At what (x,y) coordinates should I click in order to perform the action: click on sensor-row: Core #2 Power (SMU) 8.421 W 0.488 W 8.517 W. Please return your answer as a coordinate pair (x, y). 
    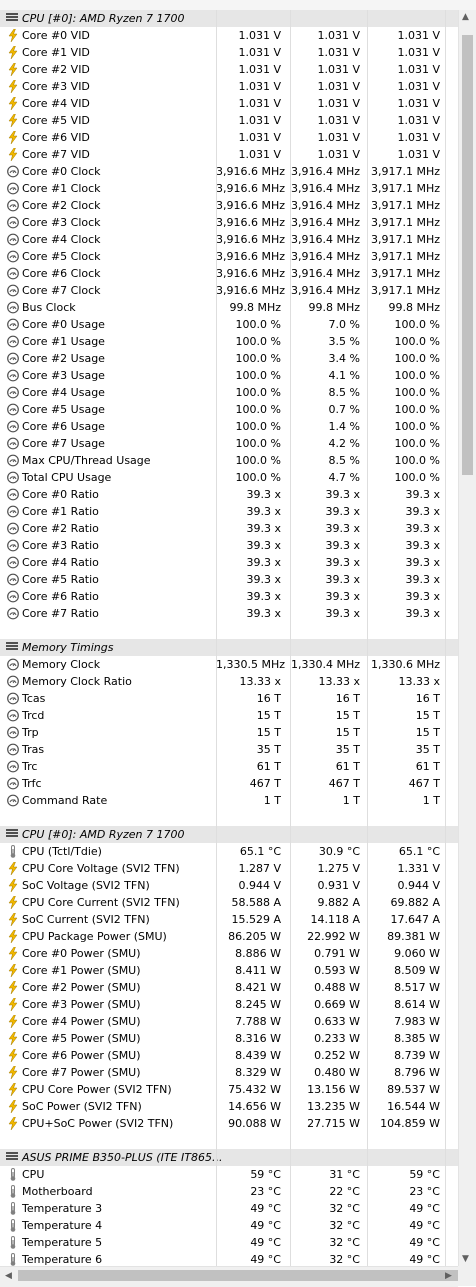
    Looking at the image, I should click on (229, 987).